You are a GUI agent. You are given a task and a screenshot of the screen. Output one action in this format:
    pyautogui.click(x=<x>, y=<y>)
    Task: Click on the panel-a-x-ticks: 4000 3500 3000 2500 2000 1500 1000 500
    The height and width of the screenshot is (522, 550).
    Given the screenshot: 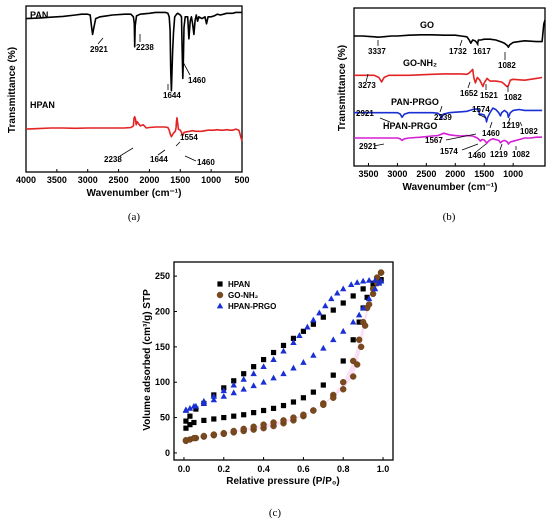 What is the action you would take?
    pyautogui.click(x=133, y=177)
    